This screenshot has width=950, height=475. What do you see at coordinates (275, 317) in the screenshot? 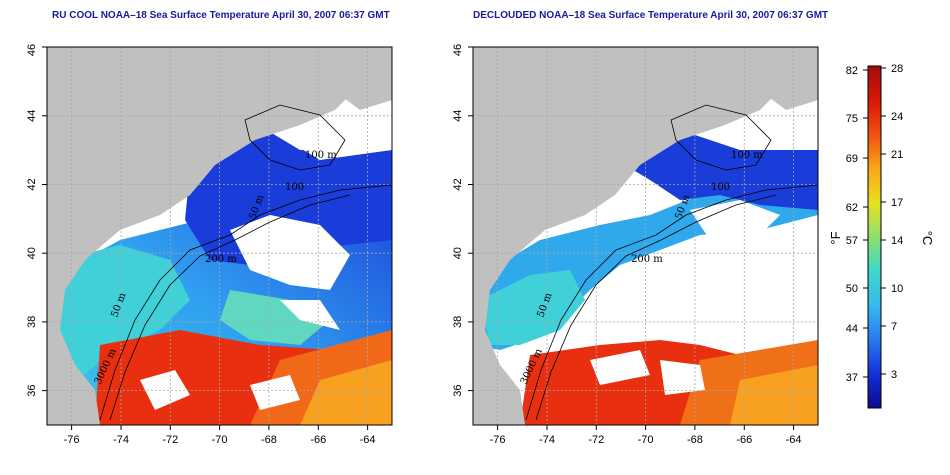
I see `warm-eddy-region` at bounding box center [275, 317].